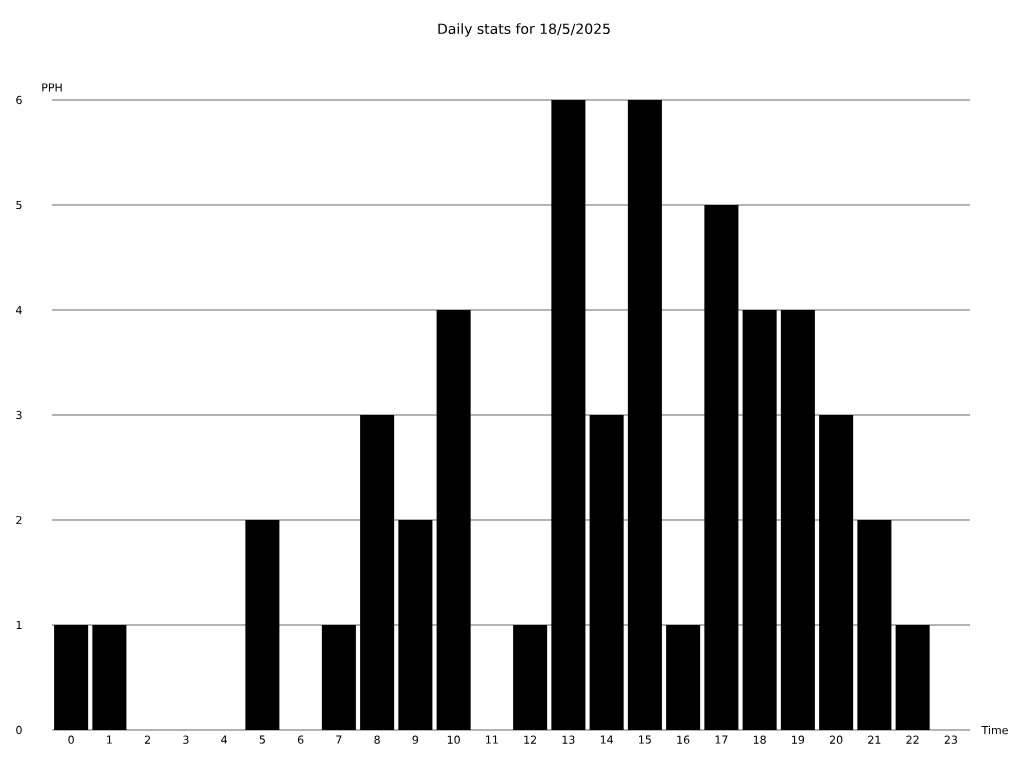 This screenshot has height=768, width=1024. Describe the element at coordinates (224, 739) in the screenshot. I see `x-tick-label: 4` at that location.